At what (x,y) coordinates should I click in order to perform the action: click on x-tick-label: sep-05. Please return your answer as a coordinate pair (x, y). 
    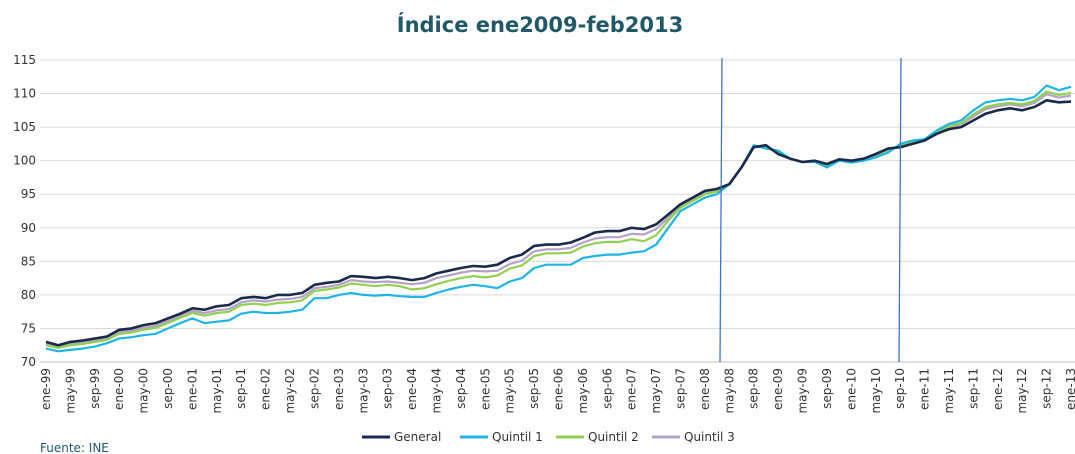
    Looking at the image, I should click on (534, 388).